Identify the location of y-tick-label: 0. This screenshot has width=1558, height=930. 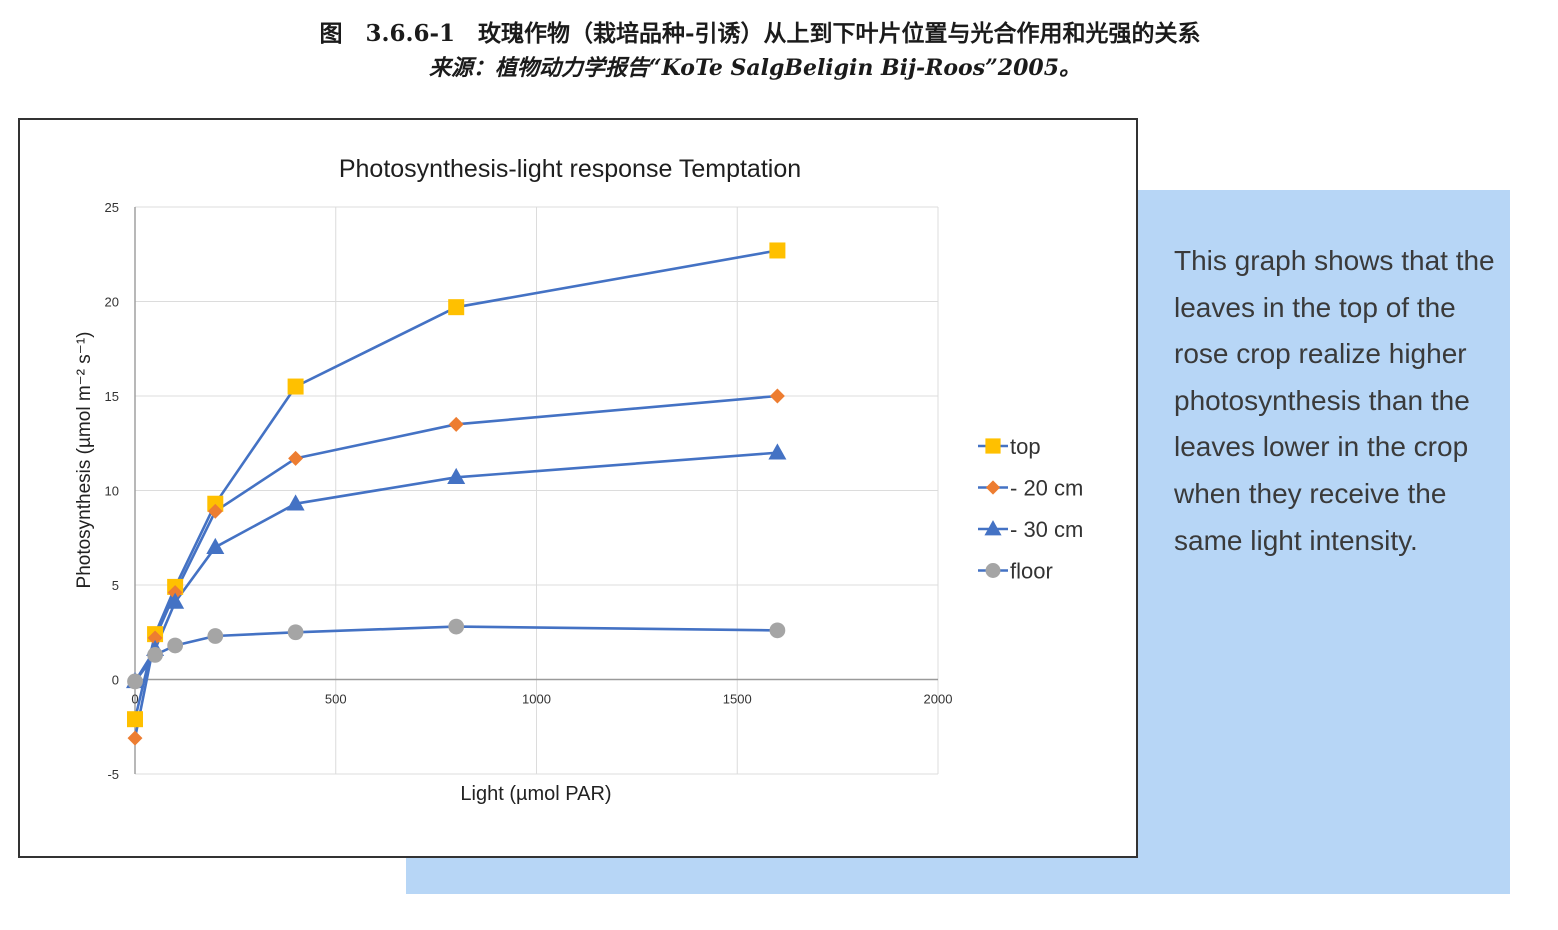
(115, 680).